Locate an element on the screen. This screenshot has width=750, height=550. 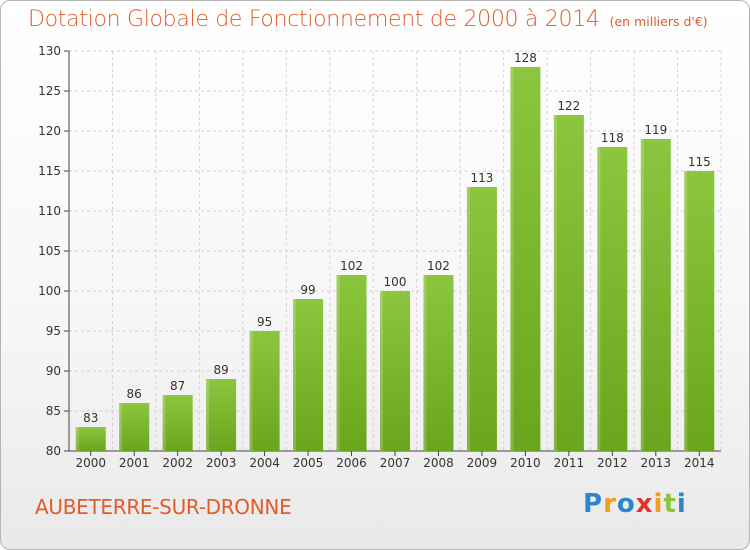
data-label-2009: 113 is located at coordinates (481, 178).